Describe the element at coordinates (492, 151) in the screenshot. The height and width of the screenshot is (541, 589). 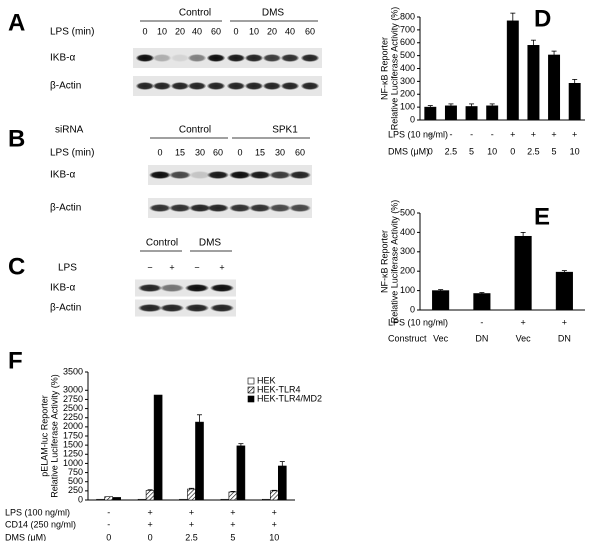
I see `x-row-value: 10` at that location.